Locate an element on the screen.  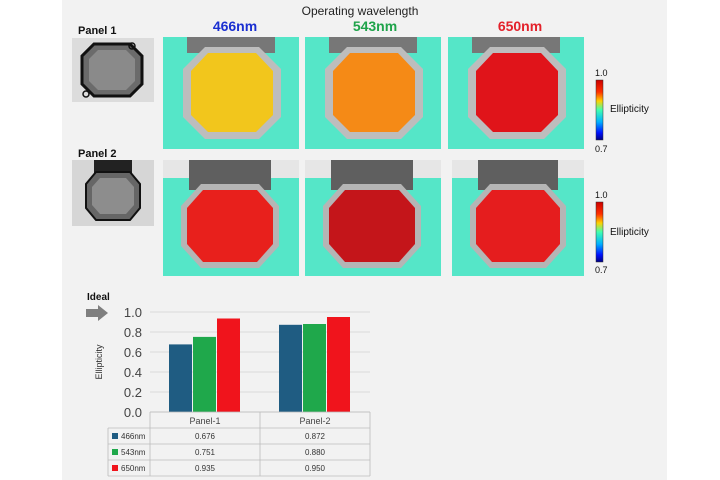
wavelength-label-466: 466nm is located at coordinates (235, 26).